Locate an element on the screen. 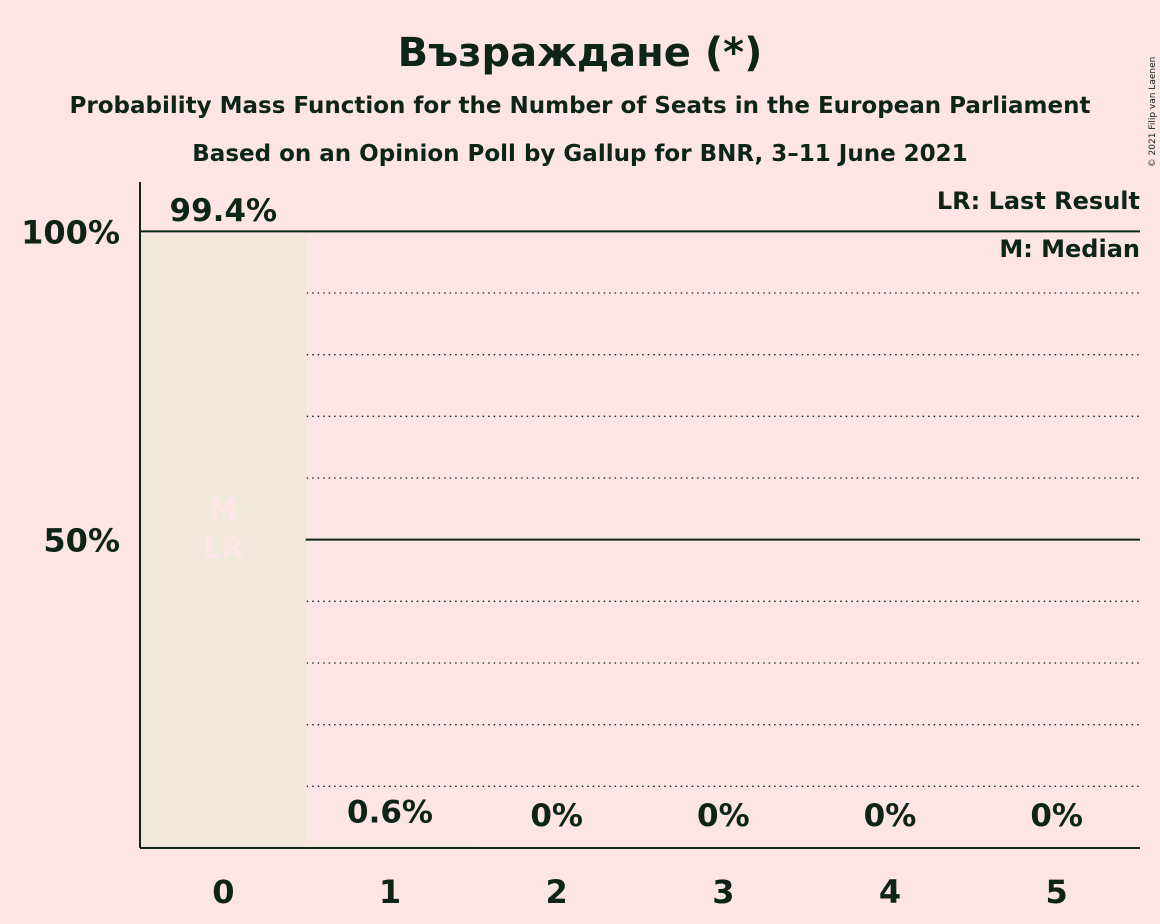 Image resolution: width=1160 pixels, height=924 pixels. y-tick-label: 50% is located at coordinates (81, 541).